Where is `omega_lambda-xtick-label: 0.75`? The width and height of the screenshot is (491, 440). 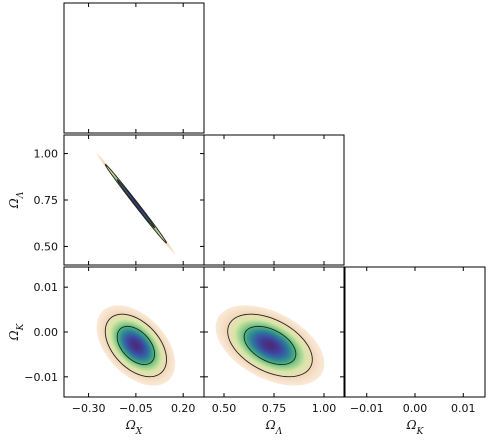 omega_lambda-xtick-label: 0.75 is located at coordinates (274, 408).